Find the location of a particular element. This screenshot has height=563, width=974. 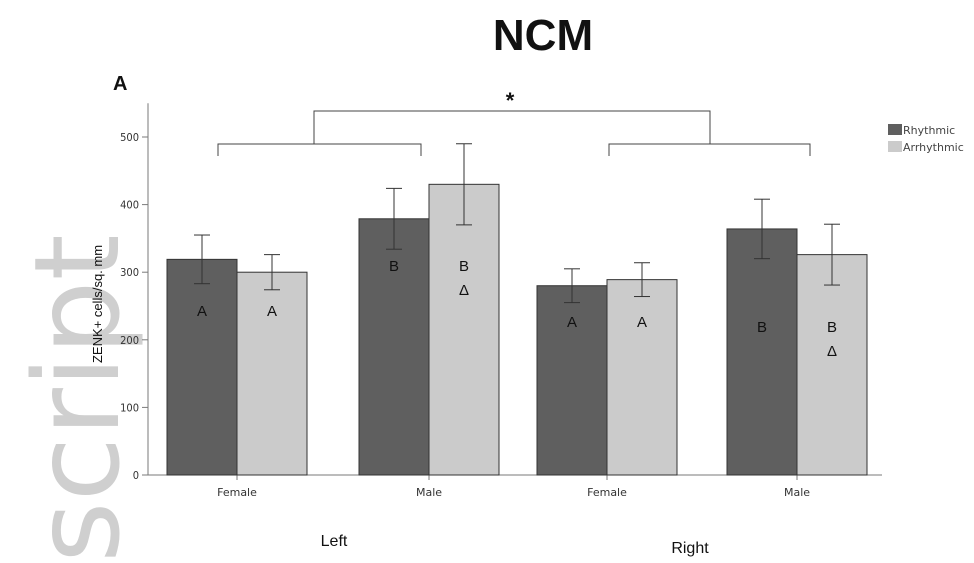

group-label-left: Left is located at coordinates (334, 541).